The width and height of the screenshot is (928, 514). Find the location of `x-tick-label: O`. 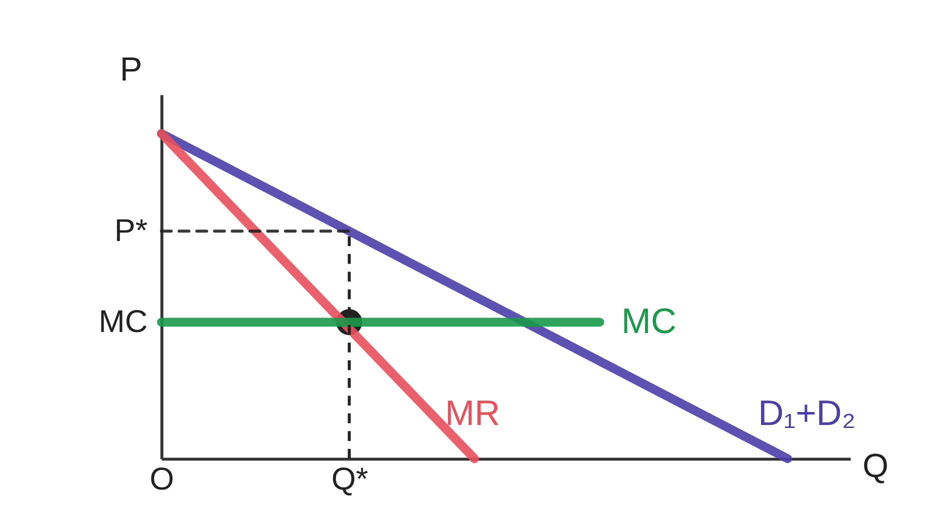

x-tick-label: O is located at coordinates (162, 478).